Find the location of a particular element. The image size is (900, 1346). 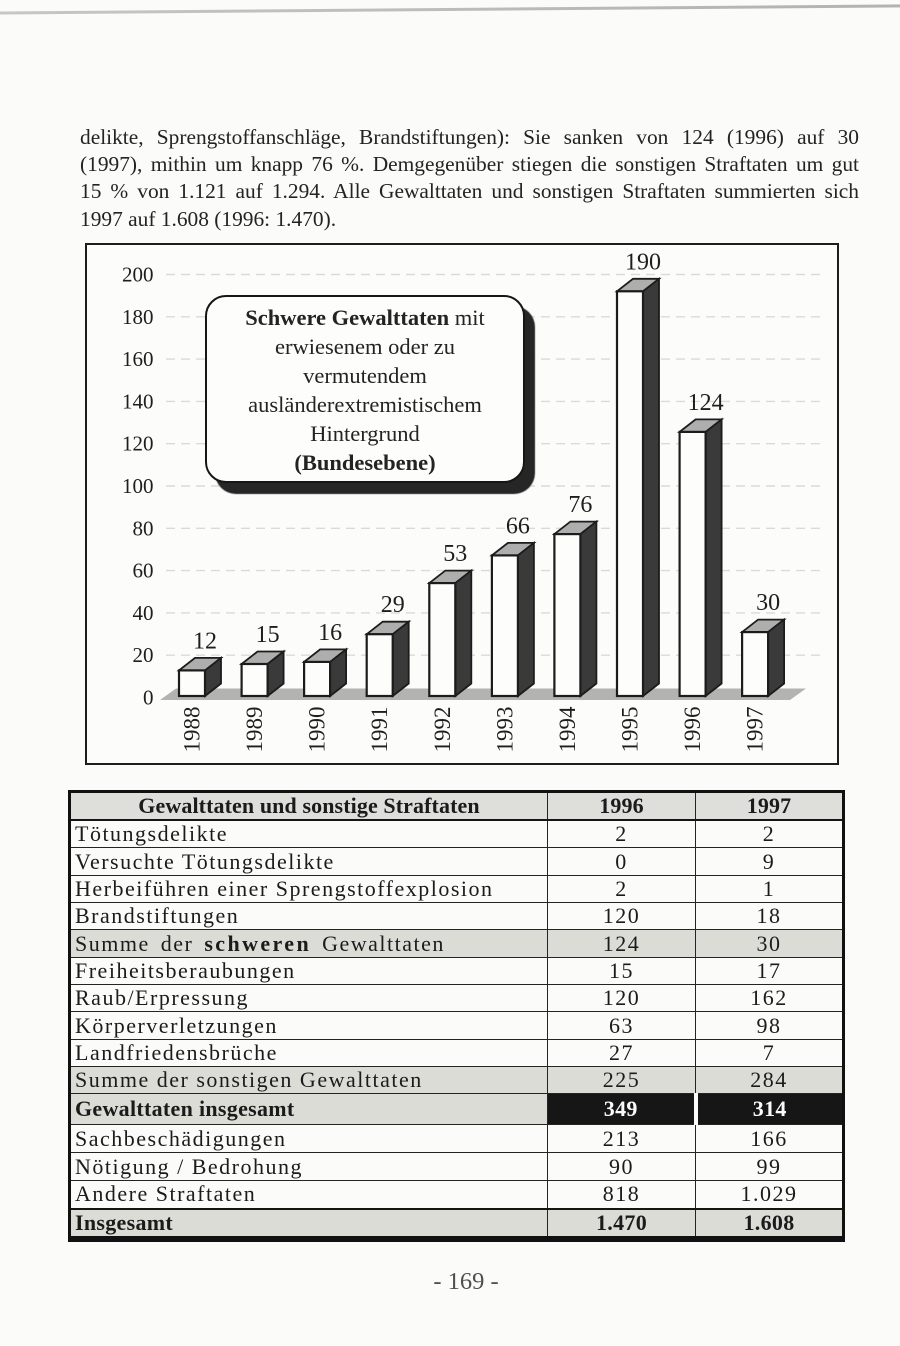

svg-text: 80 is located at coordinates (143, 528).